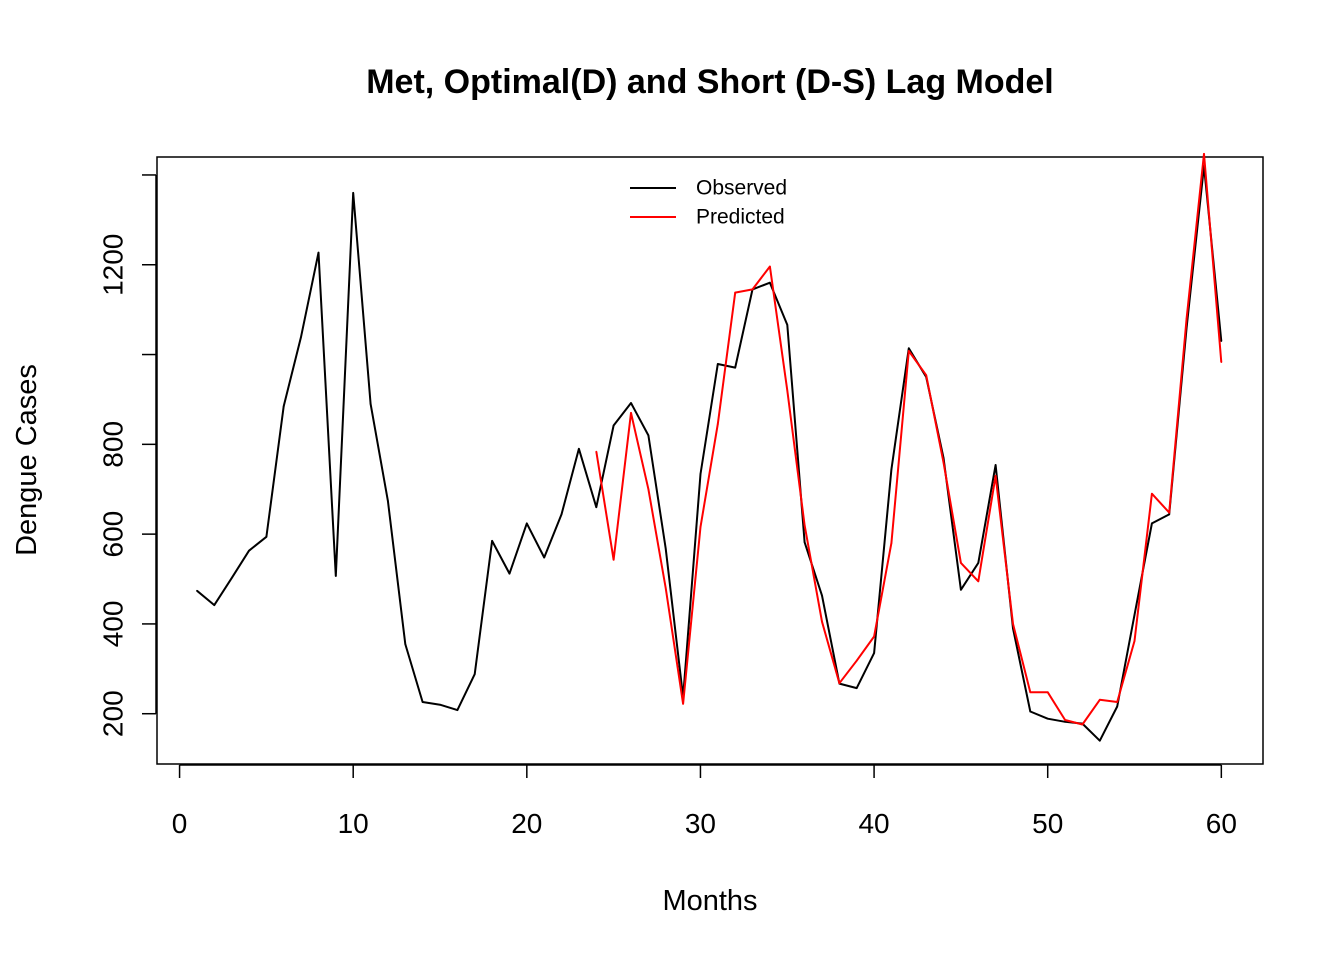  Describe the element at coordinates (27, 460) in the screenshot. I see `y-axis-label: Dengue Cases` at that location.